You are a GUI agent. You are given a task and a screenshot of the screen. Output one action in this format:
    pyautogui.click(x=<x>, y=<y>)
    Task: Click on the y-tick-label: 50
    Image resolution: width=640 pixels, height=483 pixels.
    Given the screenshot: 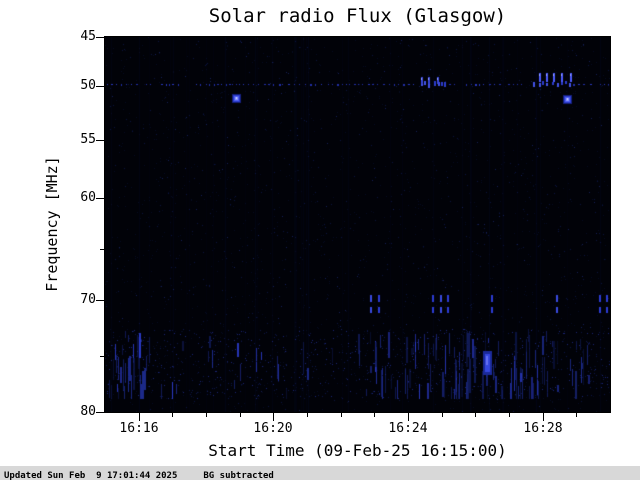 What is the action you would take?
    pyautogui.click(x=88, y=85)
    